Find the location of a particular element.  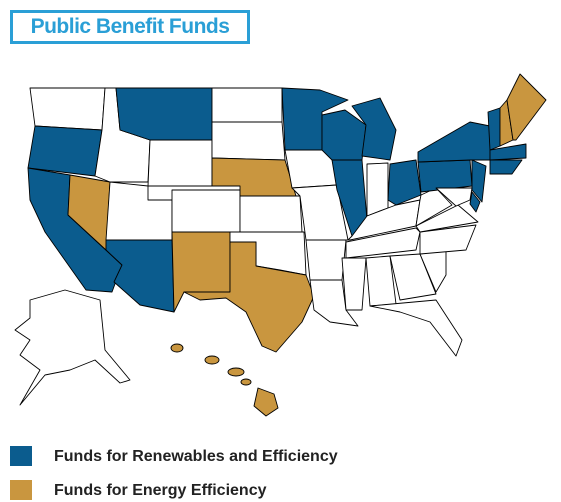

legend-label: Funds for Energy Efficiency is located at coordinates (160, 490).